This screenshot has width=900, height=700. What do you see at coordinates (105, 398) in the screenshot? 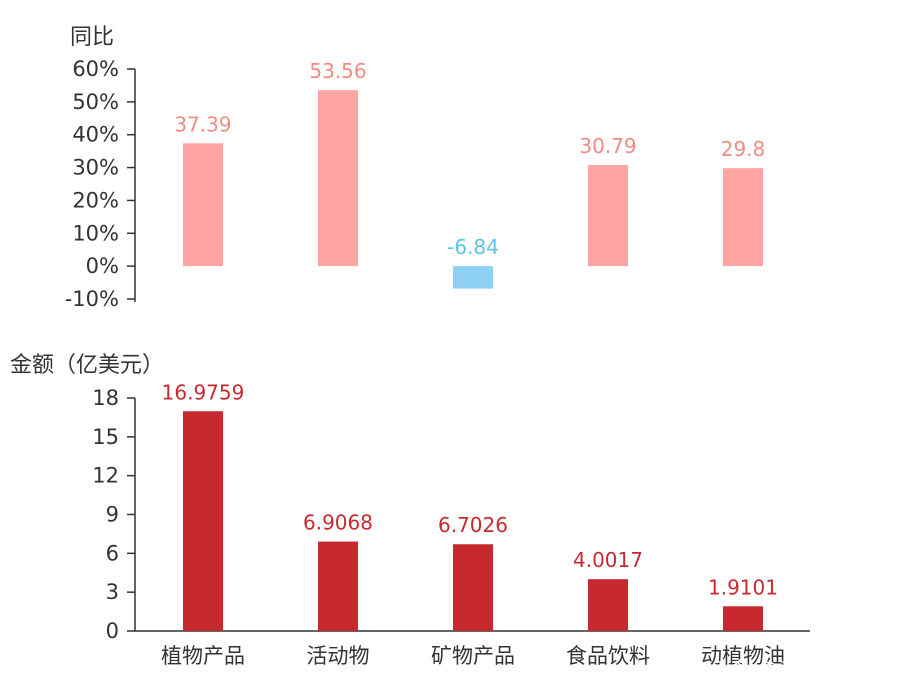
I see `amount-tick-label: 18` at bounding box center [105, 398].